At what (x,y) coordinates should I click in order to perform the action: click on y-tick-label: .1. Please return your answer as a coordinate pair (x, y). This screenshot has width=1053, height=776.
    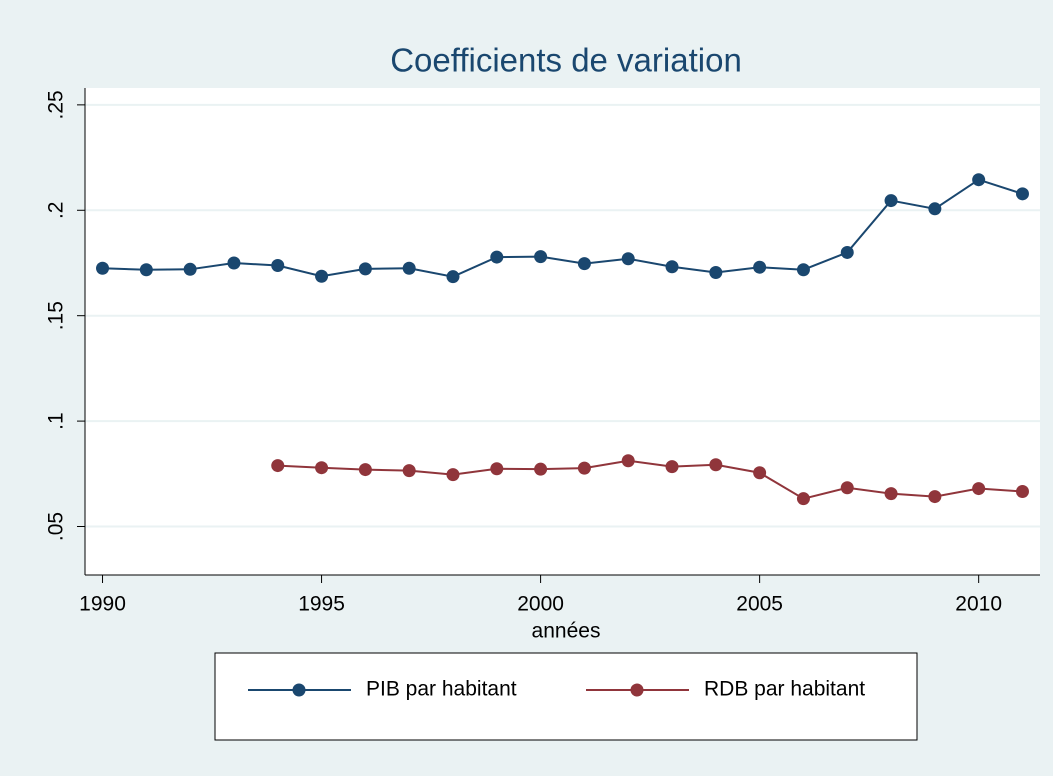
    Looking at the image, I should click on (56, 421).